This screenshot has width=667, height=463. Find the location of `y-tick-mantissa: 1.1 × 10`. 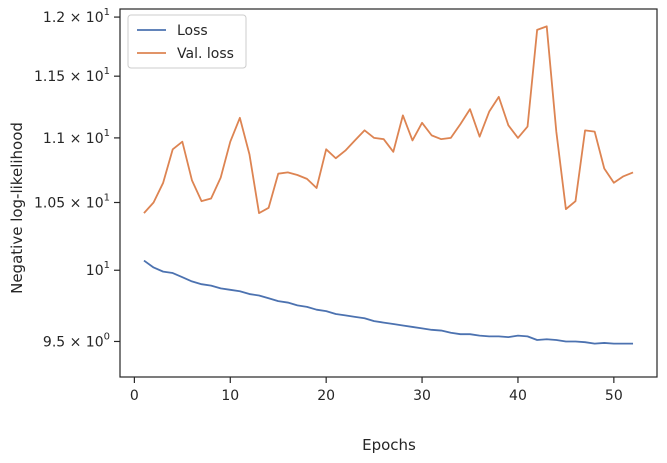

y-tick-mantissa: 1.1 × 10 is located at coordinates (73, 139).